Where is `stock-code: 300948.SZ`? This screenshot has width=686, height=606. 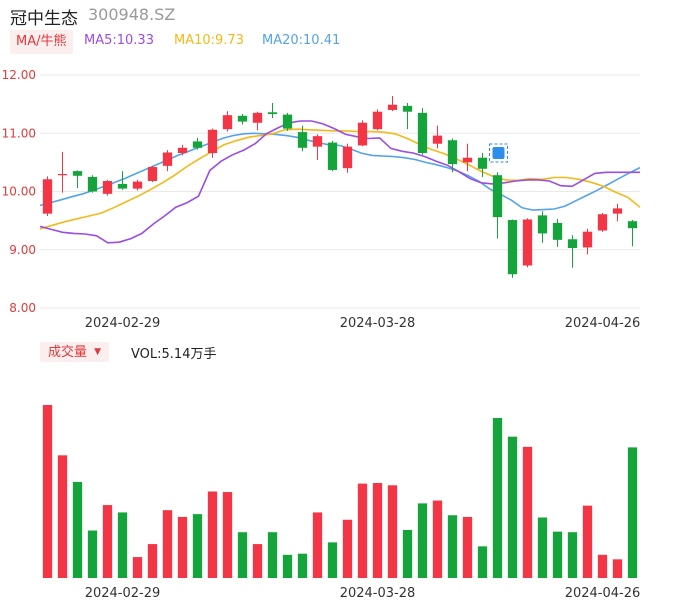 stock-code: 300948.SZ is located at coordinates (132, 14).